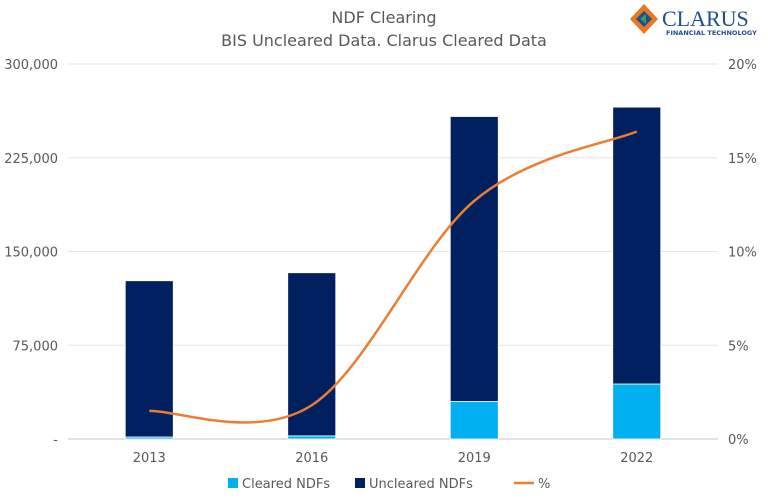 Image resolution: width=768 pixels, height=502 pixels. I want to click on svg-text: CLARUS, so click(705, 18).